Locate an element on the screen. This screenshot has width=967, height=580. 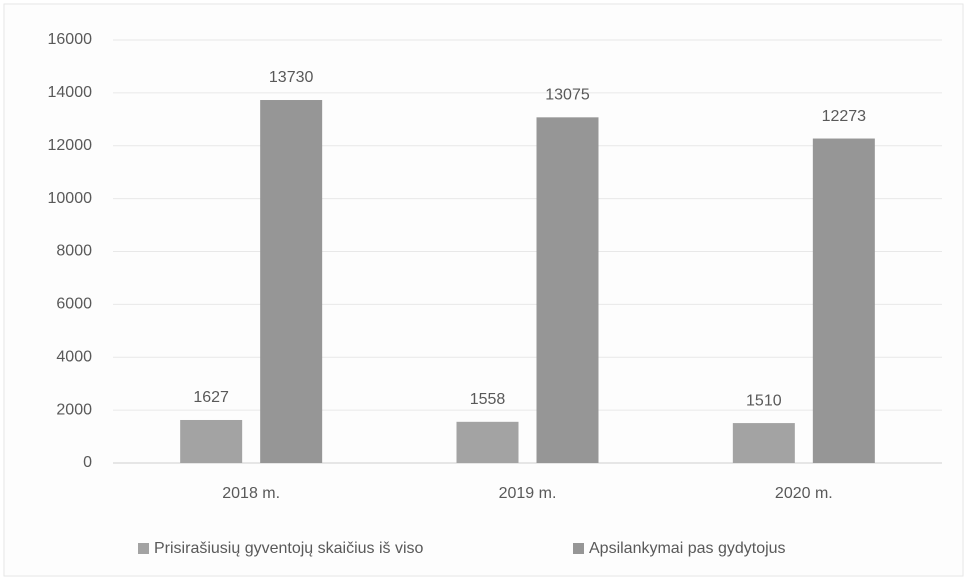
legend-label: Prisirašiusių gyventojų skaičius iš viso is located at coordinates (289, 548).